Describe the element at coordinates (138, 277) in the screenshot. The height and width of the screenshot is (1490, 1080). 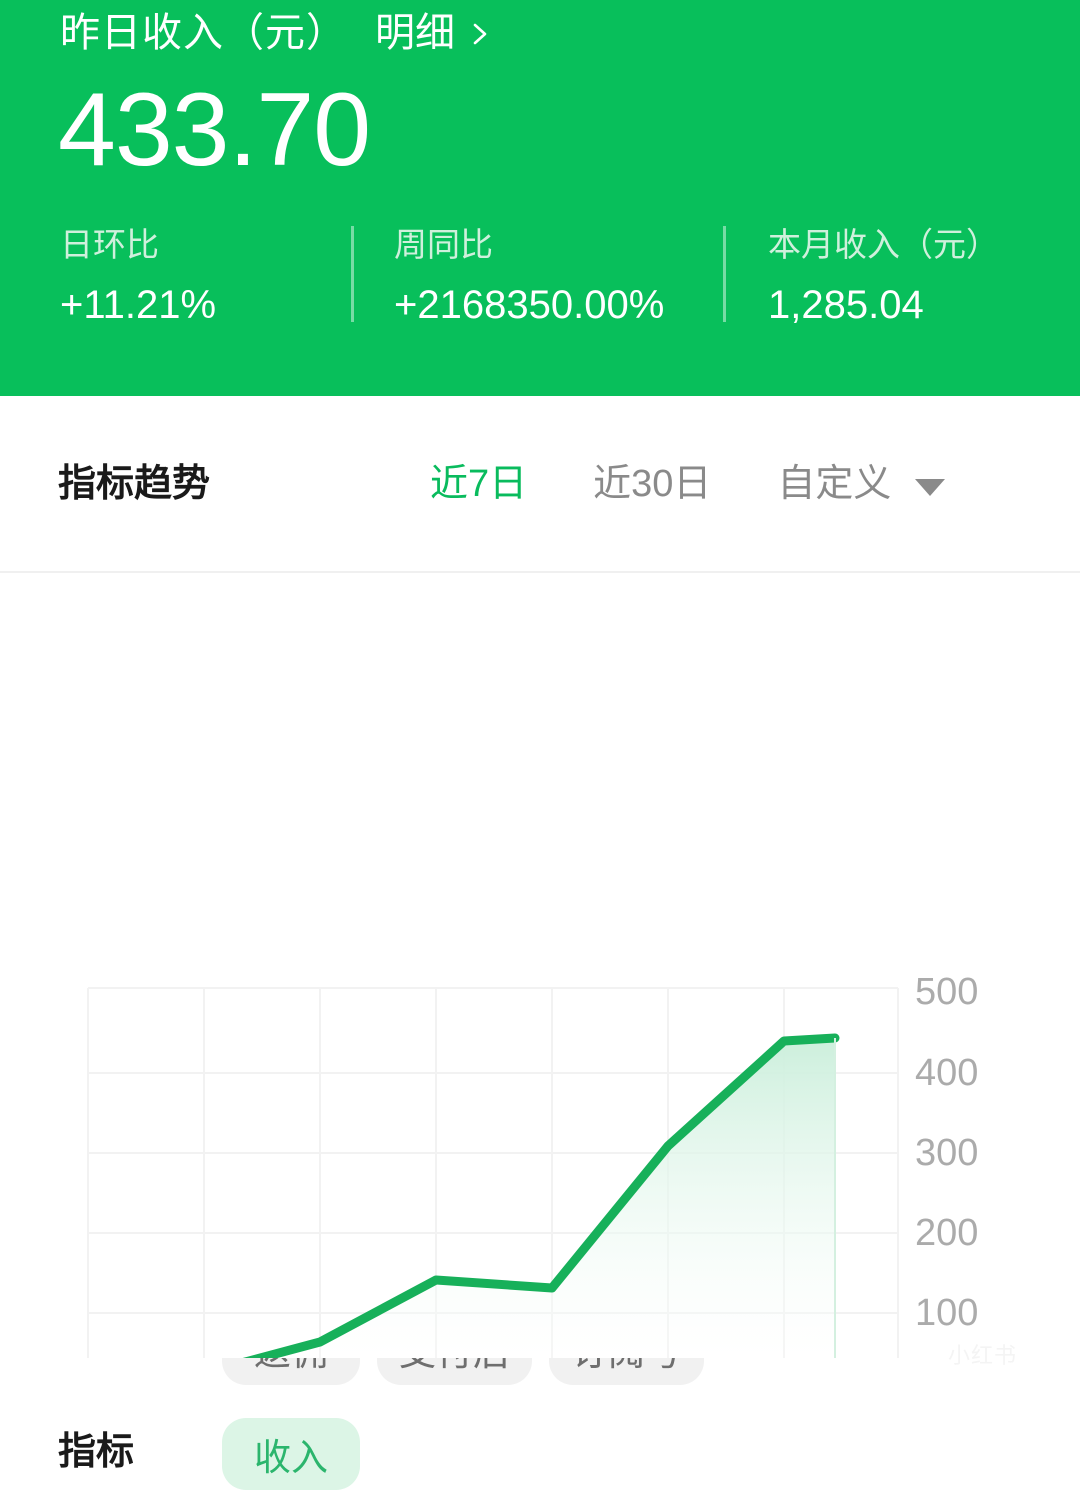
I see `stat-day-over-day: 日环比 +11.21%` at that location.